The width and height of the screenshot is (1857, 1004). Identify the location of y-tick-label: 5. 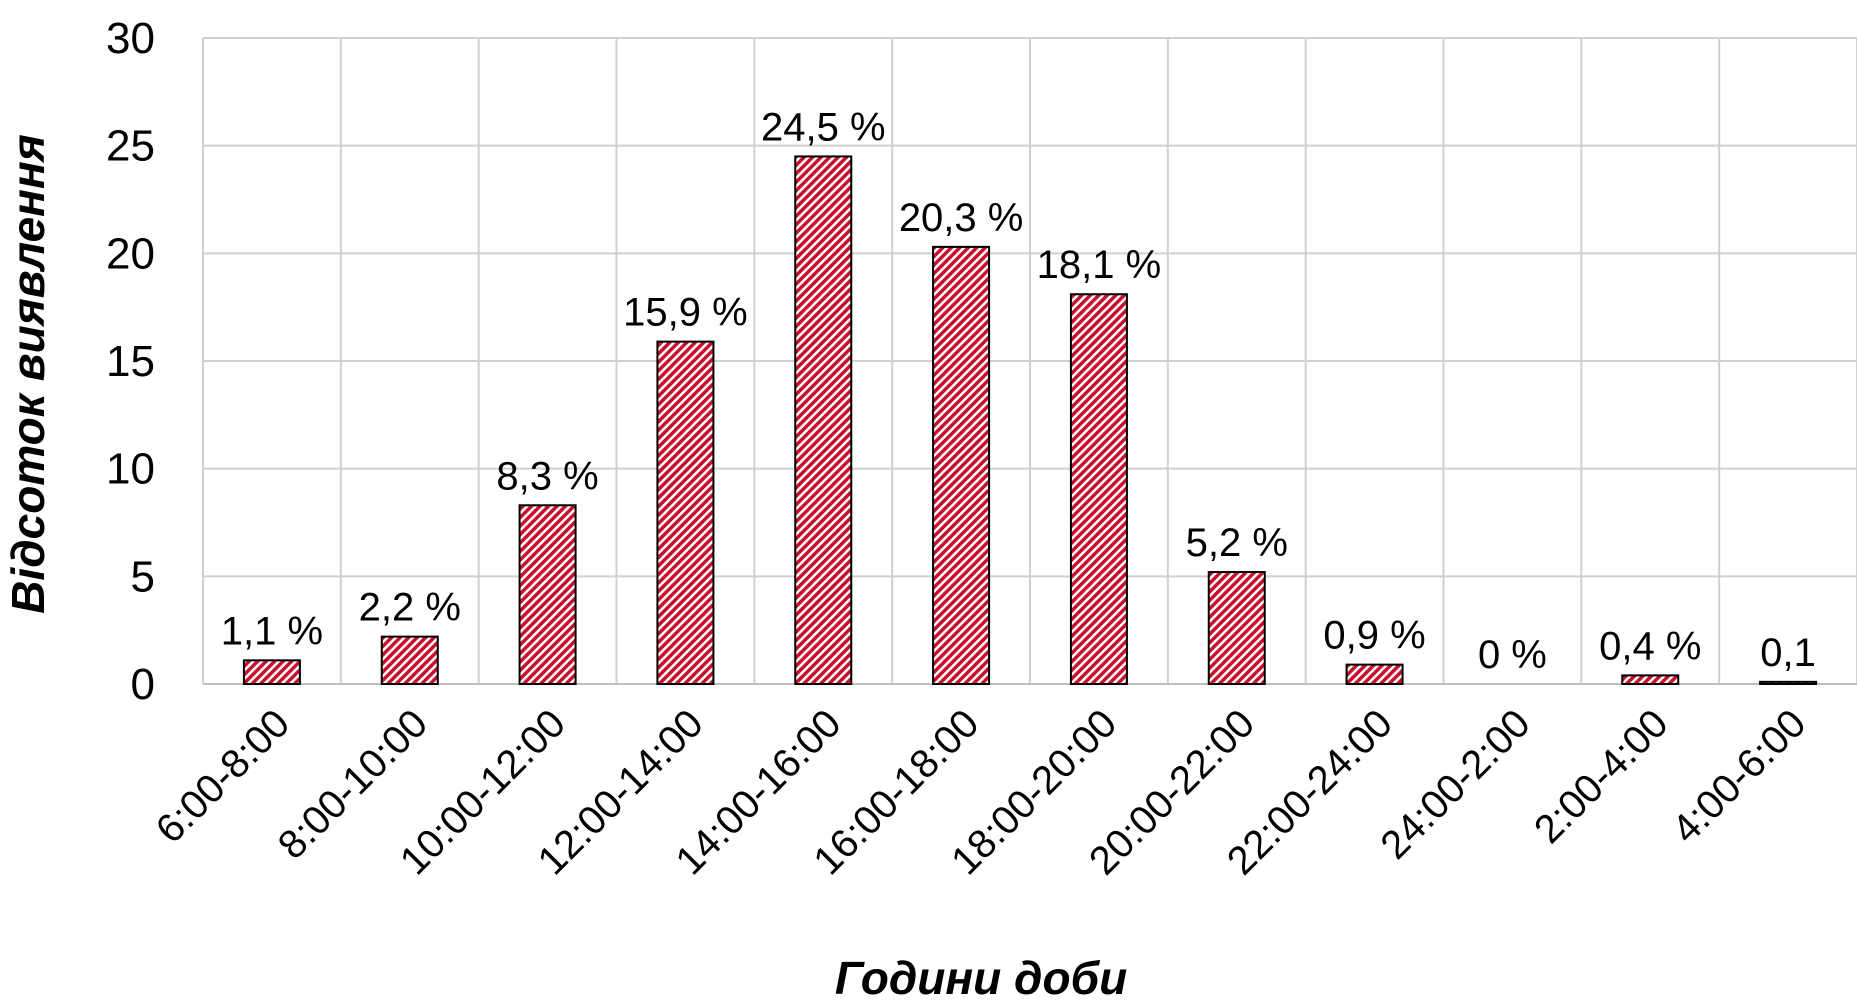
(143, 576).